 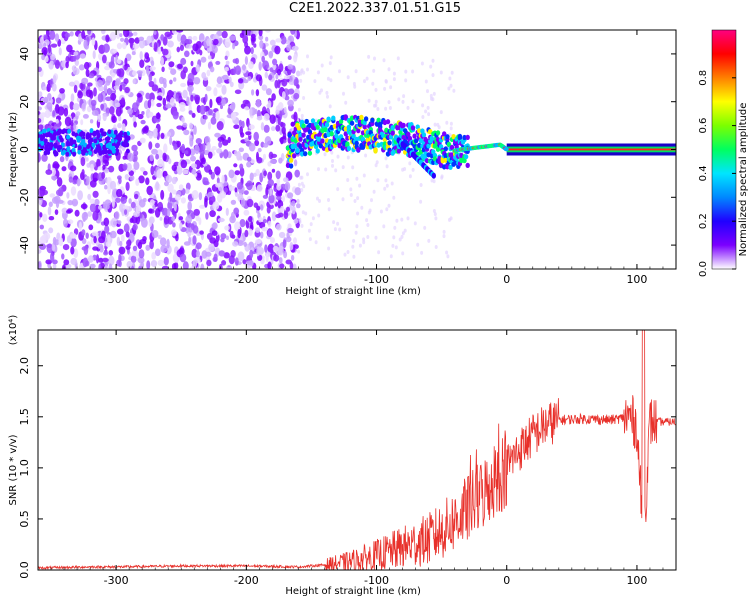 I want to click on y-tick-label: 20, so click(x=24, y=102).